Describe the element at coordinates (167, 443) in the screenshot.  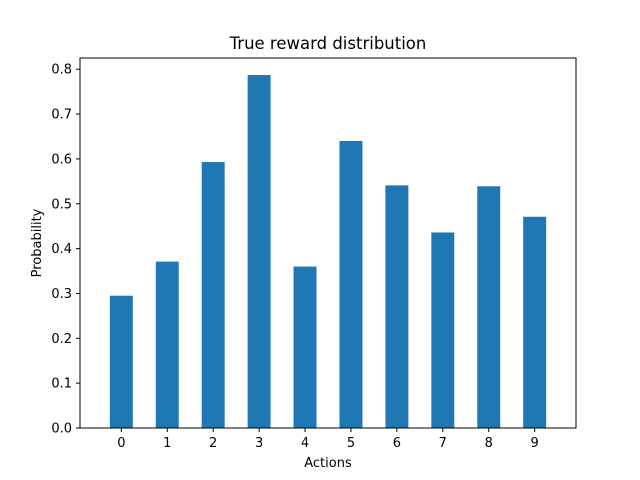
I see `x-tick-label: 1` at that location.